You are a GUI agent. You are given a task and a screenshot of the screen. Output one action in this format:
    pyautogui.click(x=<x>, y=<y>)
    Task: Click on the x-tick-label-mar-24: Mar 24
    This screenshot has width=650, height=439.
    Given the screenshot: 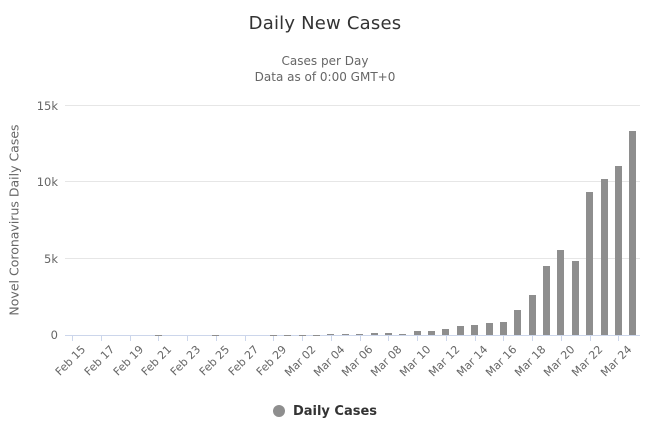 What is the action you would take?
    pyautogui.click(x=616, y=361)
    